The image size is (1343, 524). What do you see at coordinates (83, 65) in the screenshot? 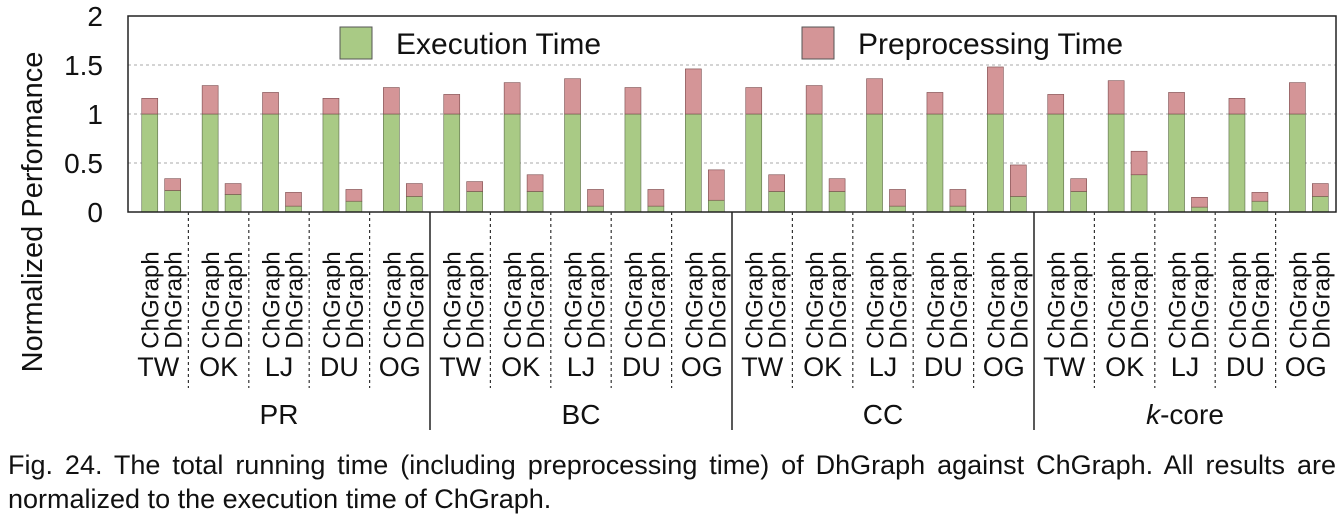
I see `y-tick-label: 1.5` at bounding box center [83, 65].